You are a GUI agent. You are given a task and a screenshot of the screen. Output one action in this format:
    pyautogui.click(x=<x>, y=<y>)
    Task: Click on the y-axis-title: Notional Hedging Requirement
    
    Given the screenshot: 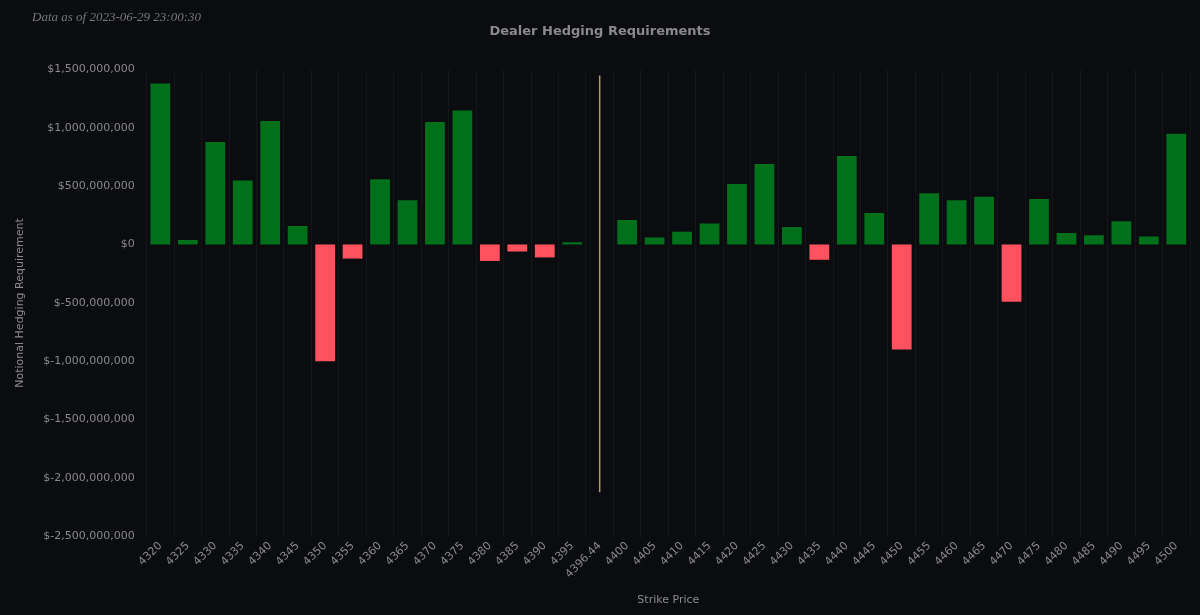 What is the action you would take?
    pyautogui.click(x=20, y=302)
    